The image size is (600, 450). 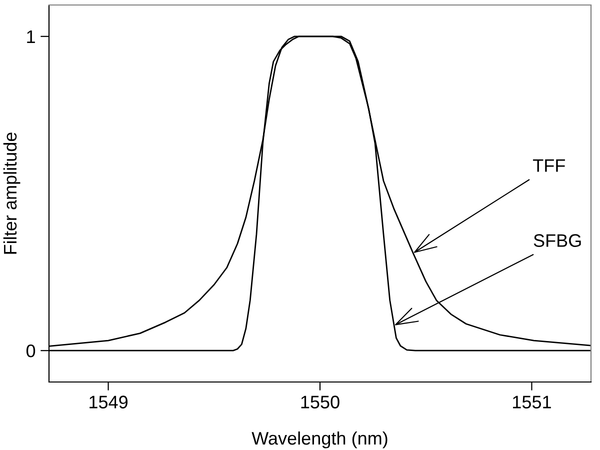 What do you see at coordinates (11, 193) in the screenshot?
I see `y-axis-title: Filter amplitude` at bounding box center [11, 193].